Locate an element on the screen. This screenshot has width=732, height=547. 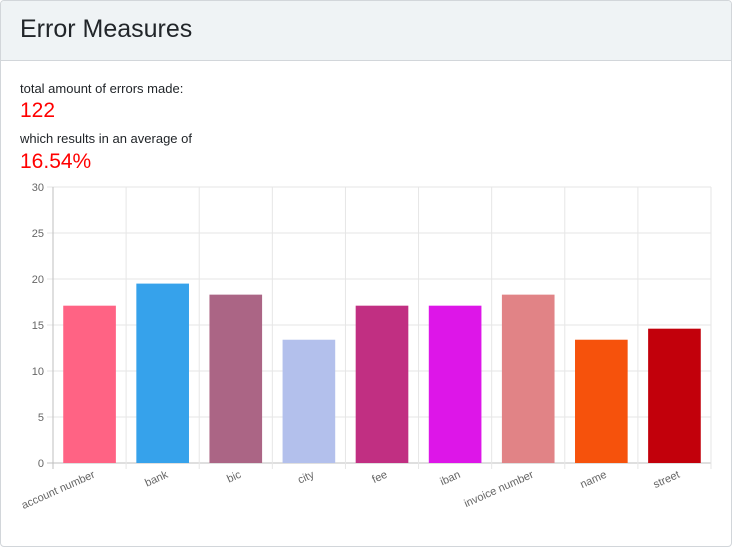
average-value: 16.54% is located at coordinates (56, 161).